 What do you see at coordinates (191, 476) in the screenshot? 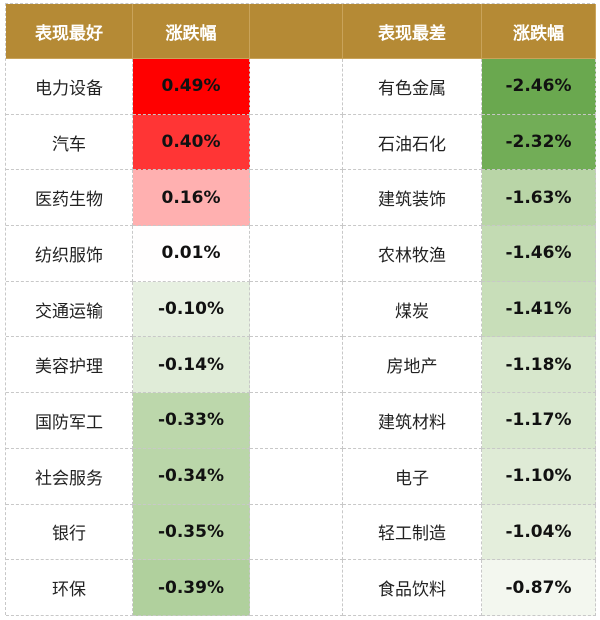
I see `best-sector-change: -0.34%` at bounding box center [191, 476].